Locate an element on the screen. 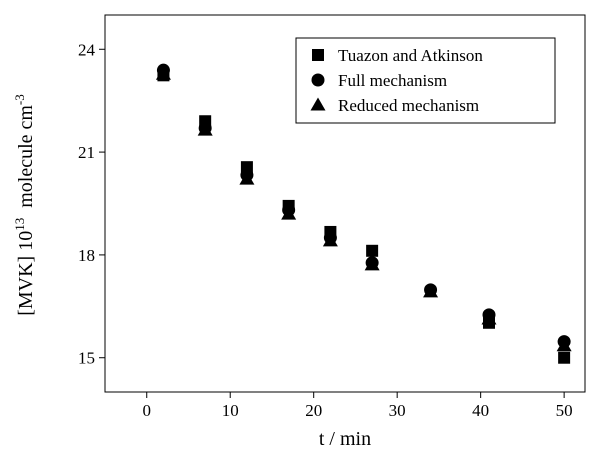 This screenshot has height=458, width=597. y-tick-label: 18 is located at coordinates (86, 255).